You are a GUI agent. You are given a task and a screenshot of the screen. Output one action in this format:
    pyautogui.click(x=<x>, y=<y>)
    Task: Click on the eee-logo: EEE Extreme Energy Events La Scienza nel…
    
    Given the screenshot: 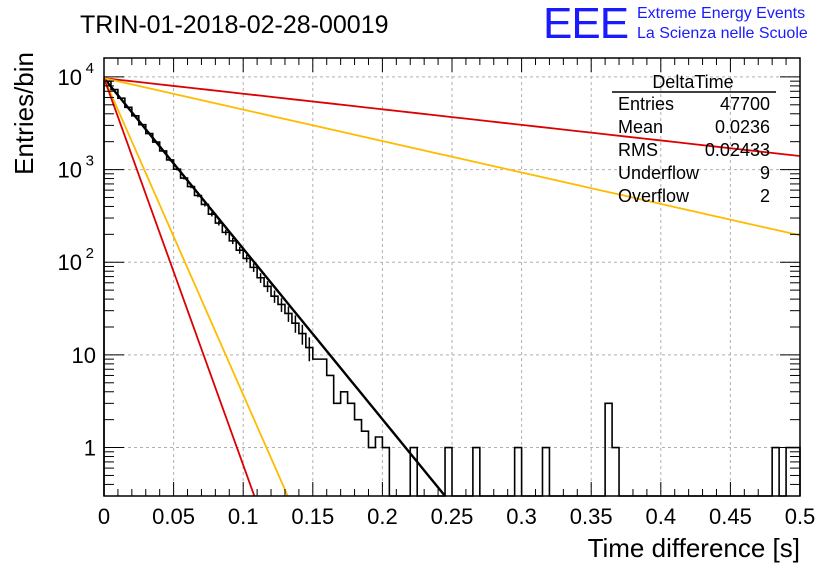 What is the action you would take?
    pyautogui.click(x=675, y=24)
    